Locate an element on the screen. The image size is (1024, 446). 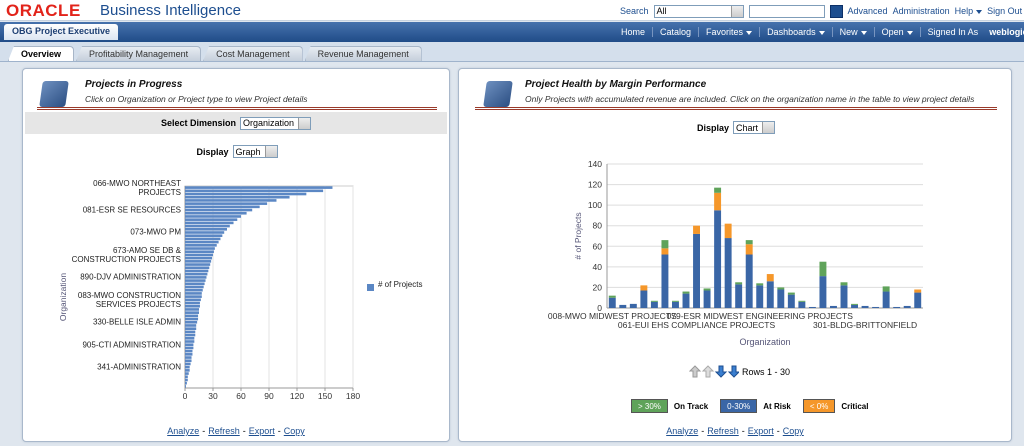
actions: Analyze - Refresh - Export - Copy is located at coordinates (236, 431).